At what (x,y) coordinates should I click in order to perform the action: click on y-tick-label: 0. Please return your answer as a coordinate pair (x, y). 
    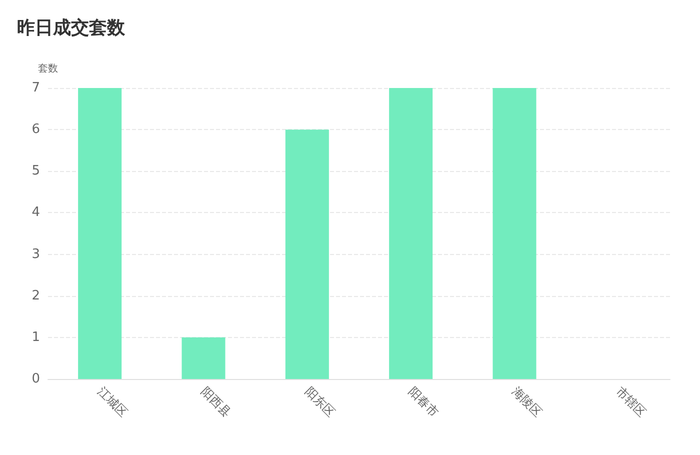
    Looking at the image, I should click on (36, 379).